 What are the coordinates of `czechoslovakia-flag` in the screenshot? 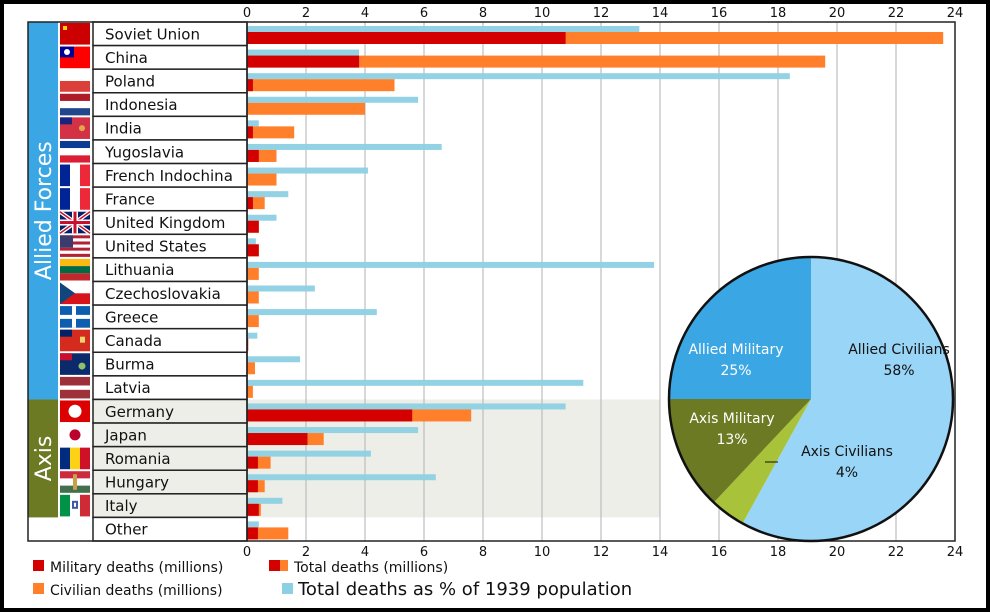 It's located at (75, 293).